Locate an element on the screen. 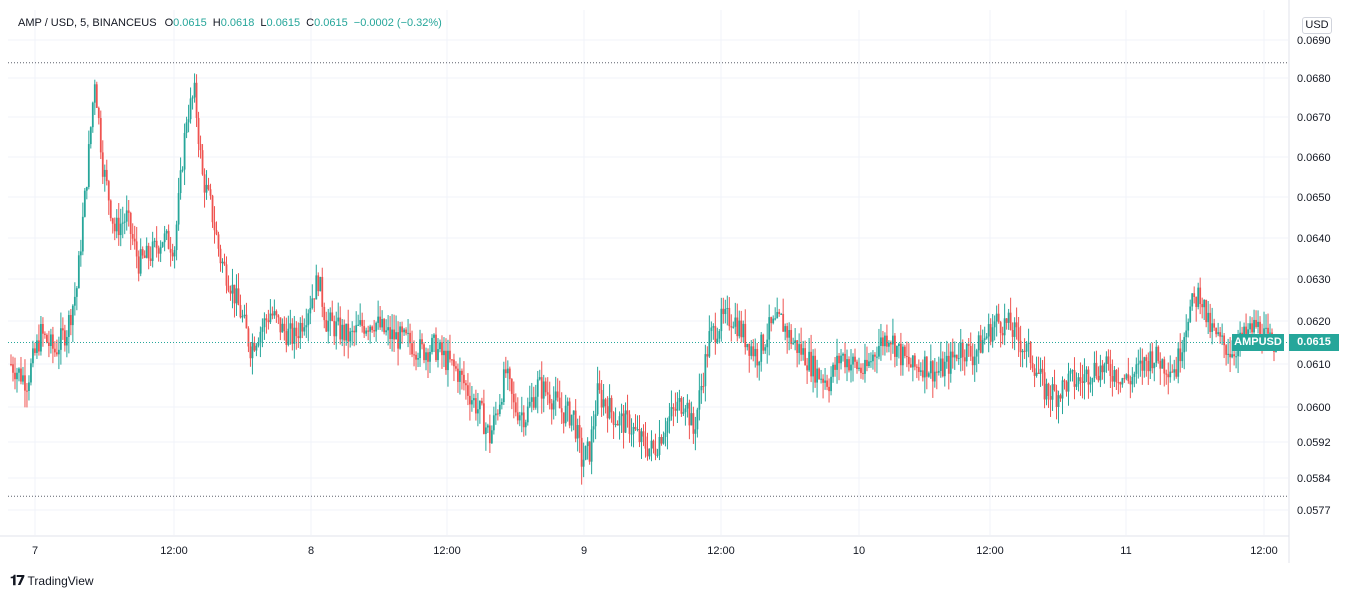 The height and width of the screenshot is (598, 1354). currency-button: USD is located at coordinates (1317, 25).